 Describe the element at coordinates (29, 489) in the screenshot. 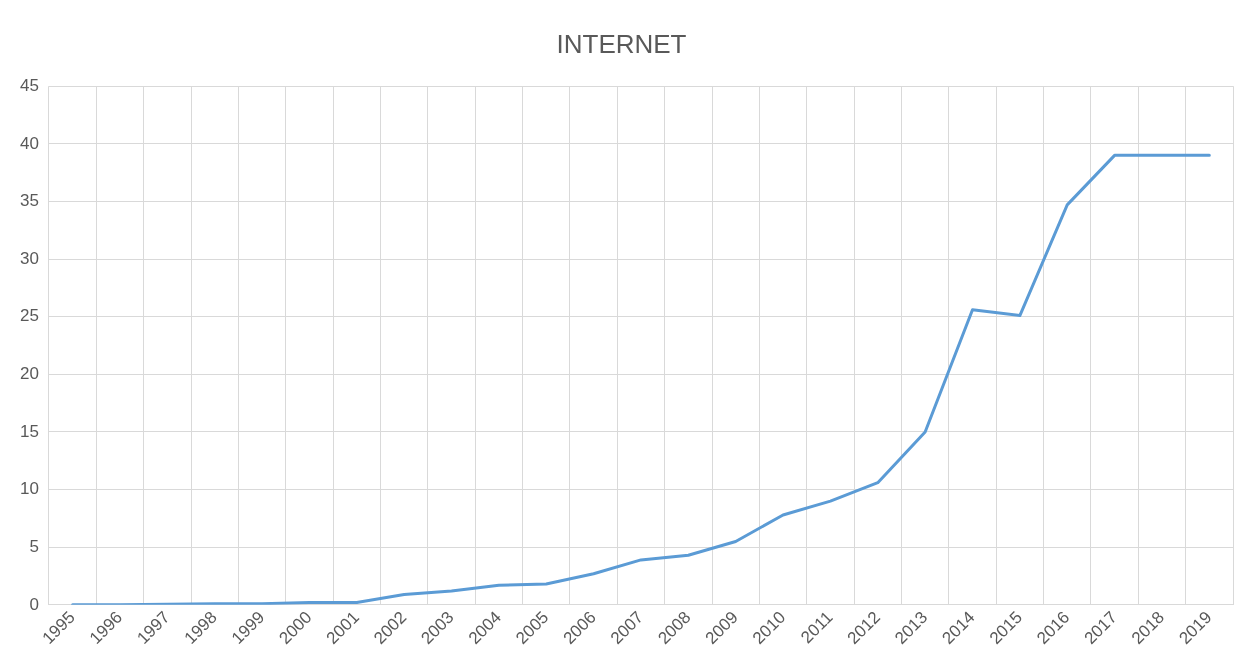

I see `y-tick-label: 10` at that location.